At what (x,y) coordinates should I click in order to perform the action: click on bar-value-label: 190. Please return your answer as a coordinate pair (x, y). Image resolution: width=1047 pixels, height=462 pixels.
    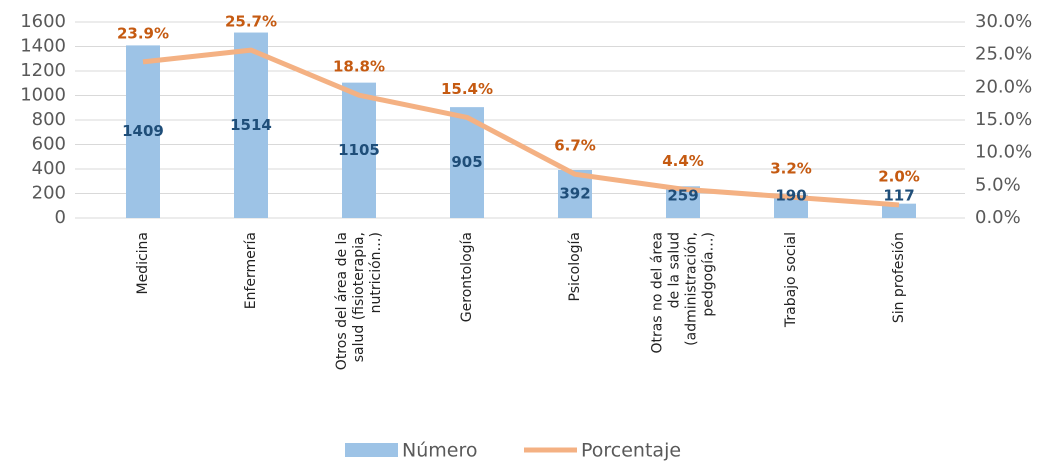
    Looking at the image, I should click on (790, 196).